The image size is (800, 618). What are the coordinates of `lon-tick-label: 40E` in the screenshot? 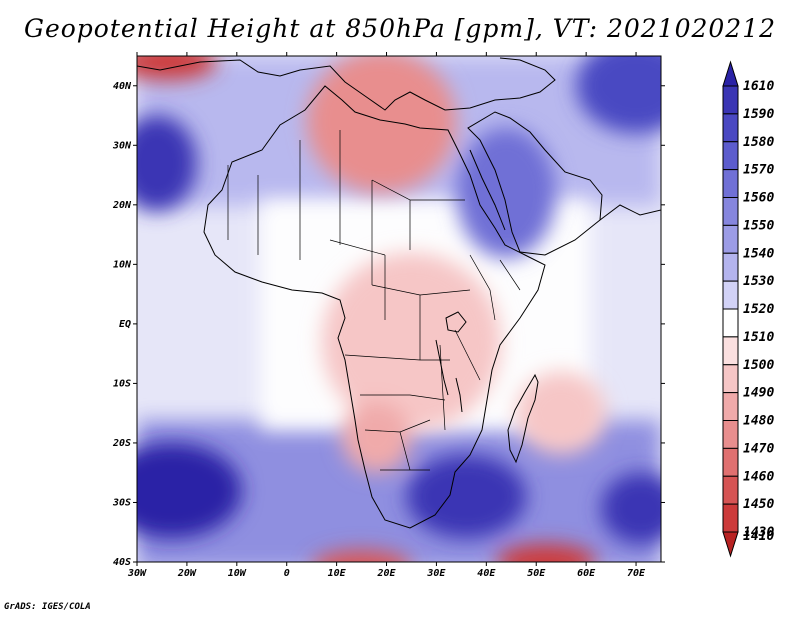 It's located at (486, 573).